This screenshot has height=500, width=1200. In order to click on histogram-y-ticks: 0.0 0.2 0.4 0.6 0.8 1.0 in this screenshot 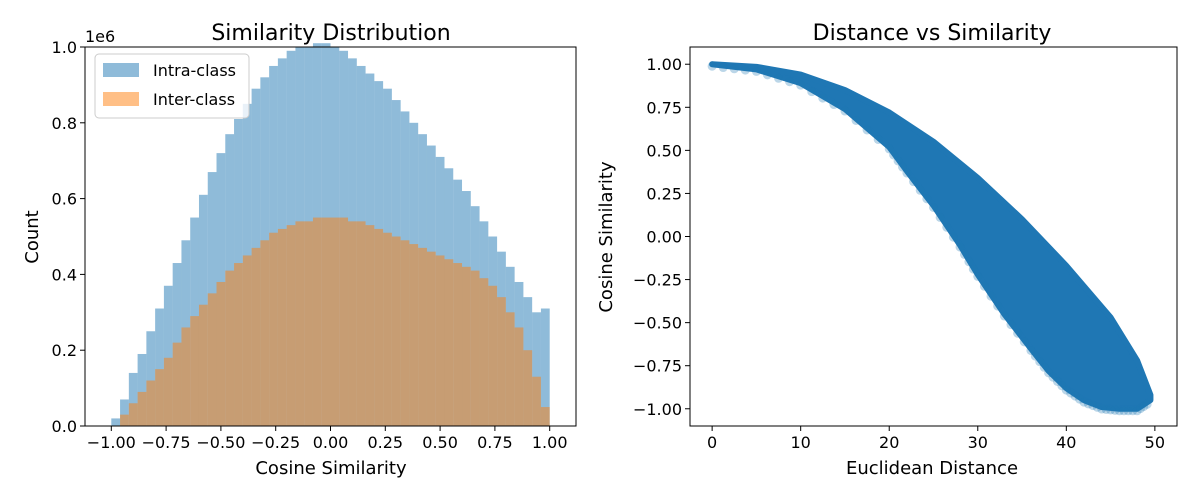, I will do `click(68, 237)`.